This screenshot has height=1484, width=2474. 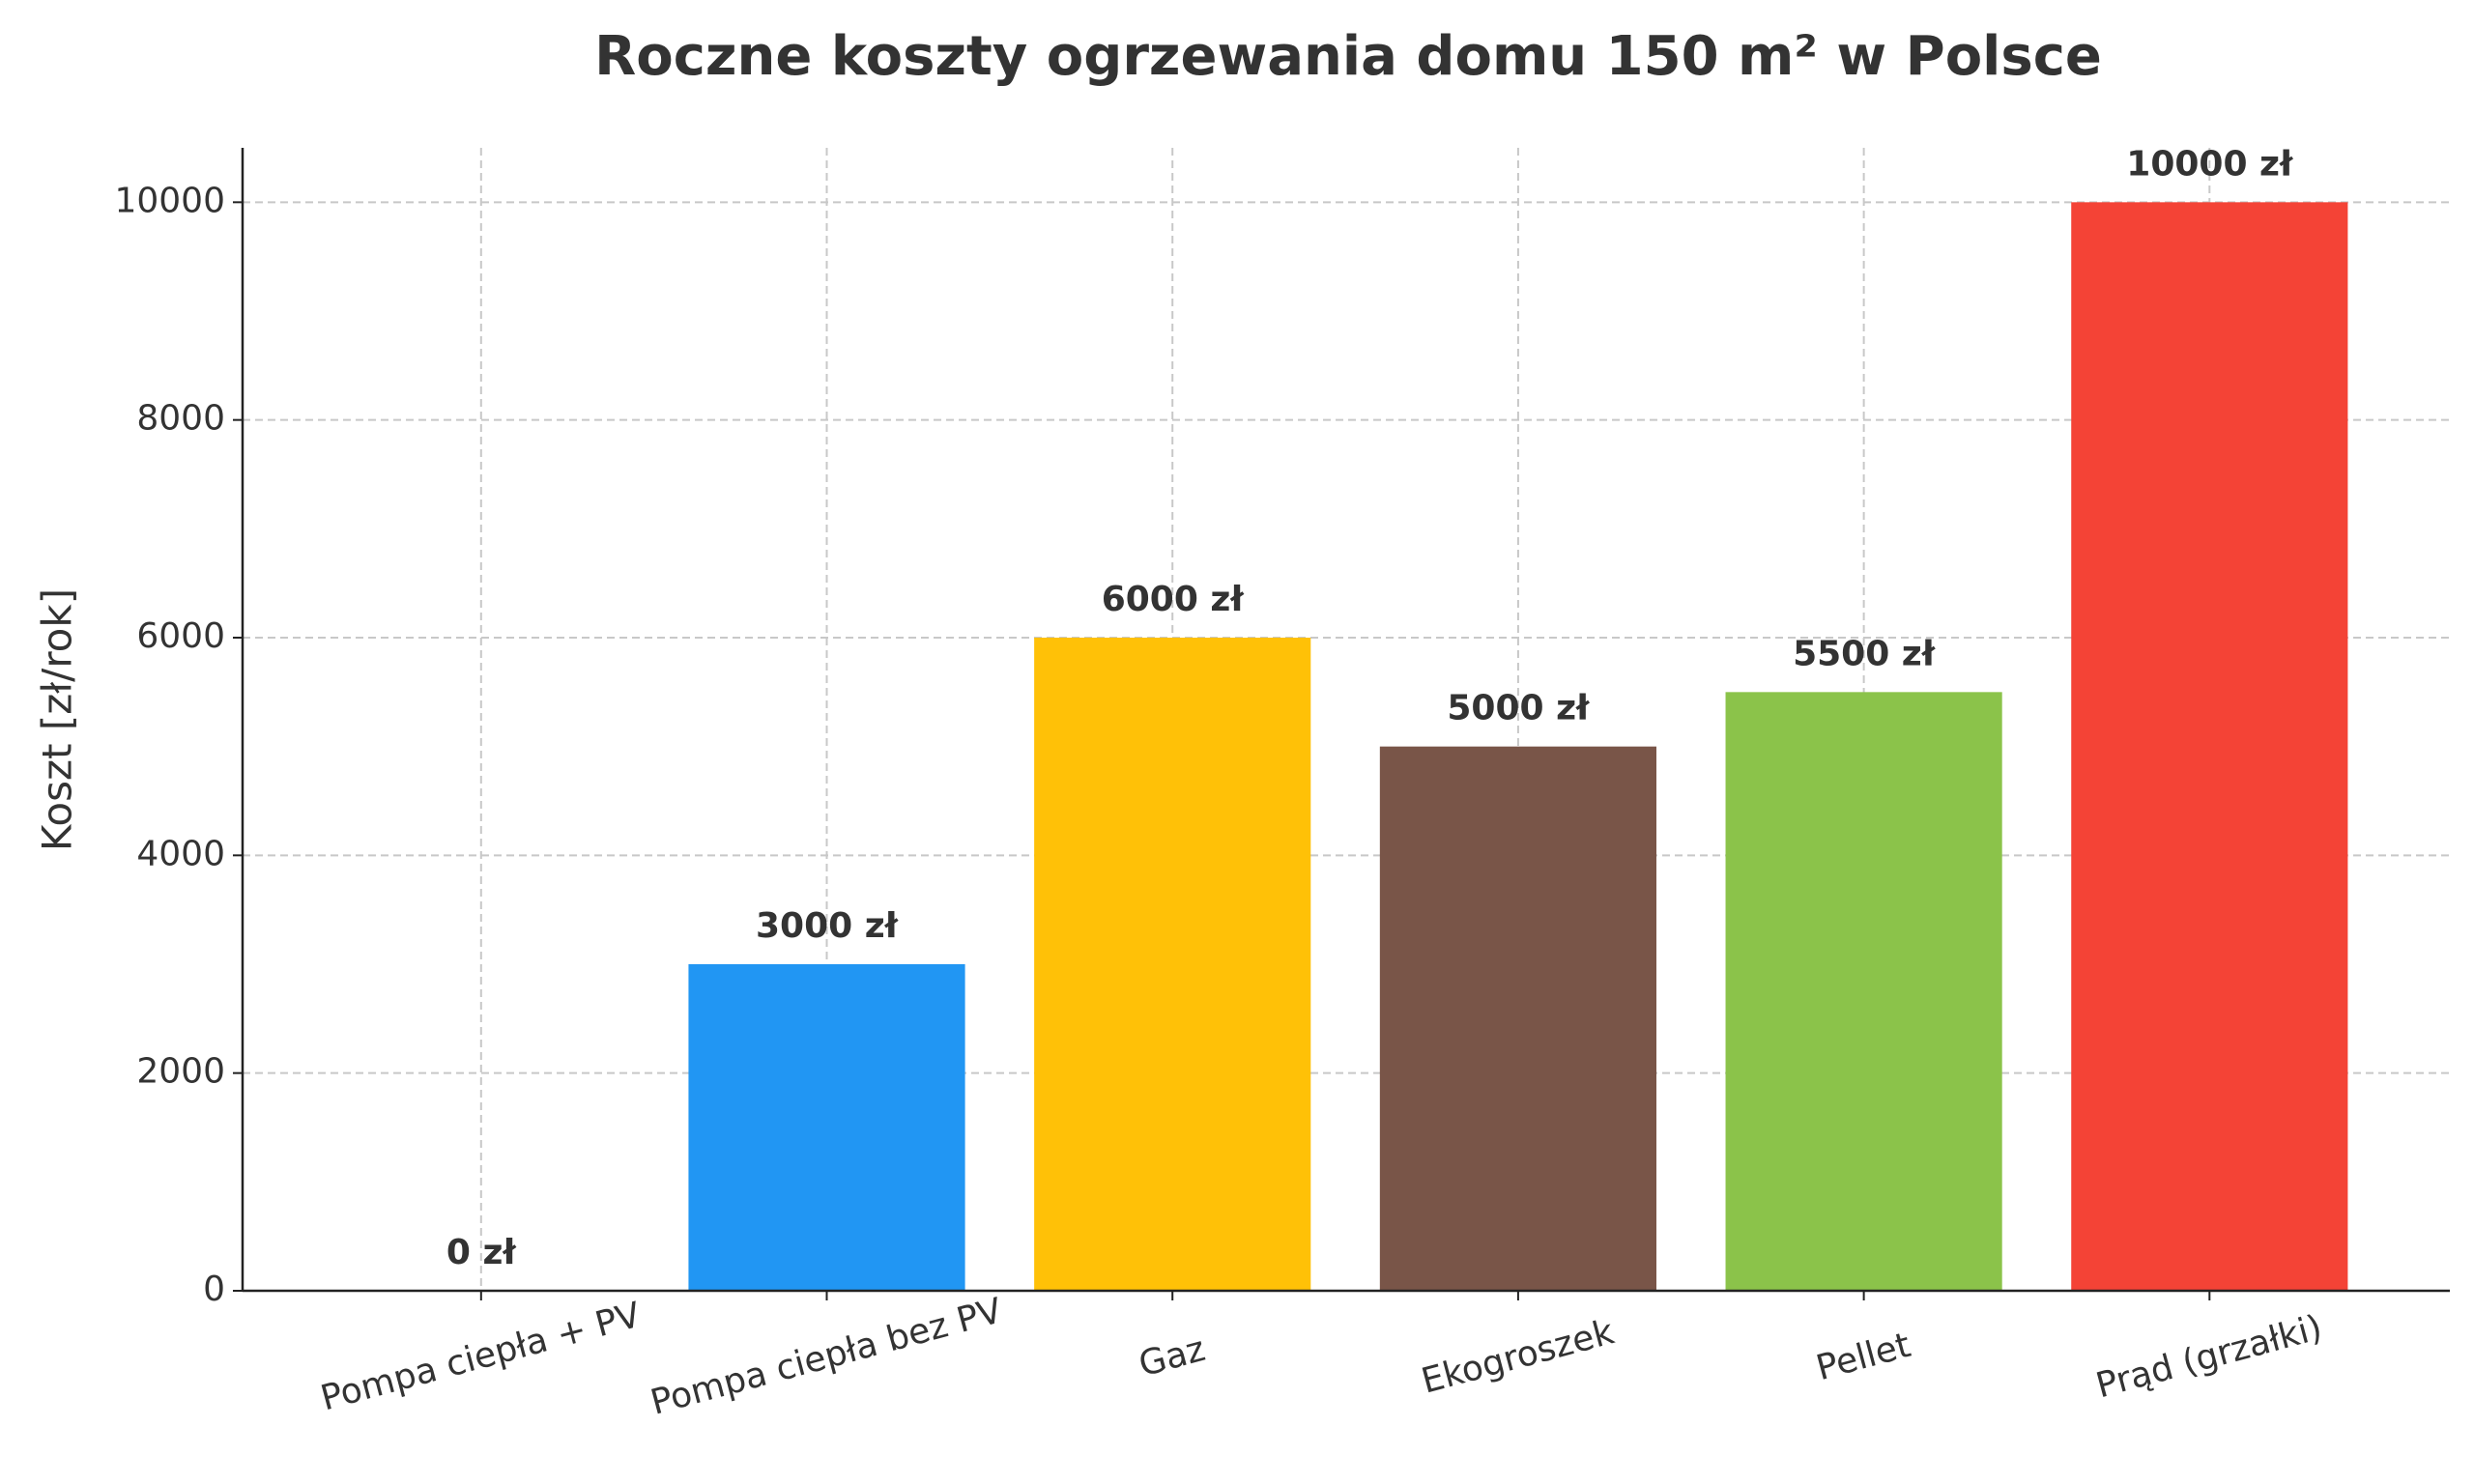 I want to click on value-label: 10000 zł, so click(x=2210, y=164).